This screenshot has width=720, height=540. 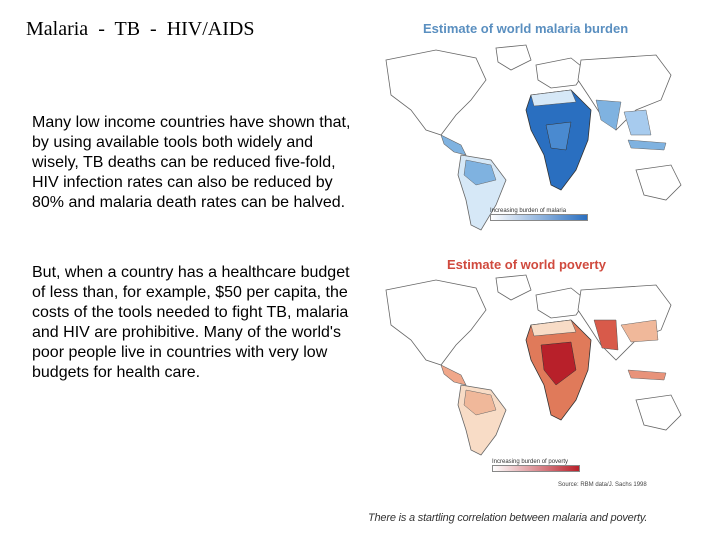 What do you see at coordinates (539, 217) in the screenshot?
I see `malaria-legend-bar` at bounding box center [539, 217].